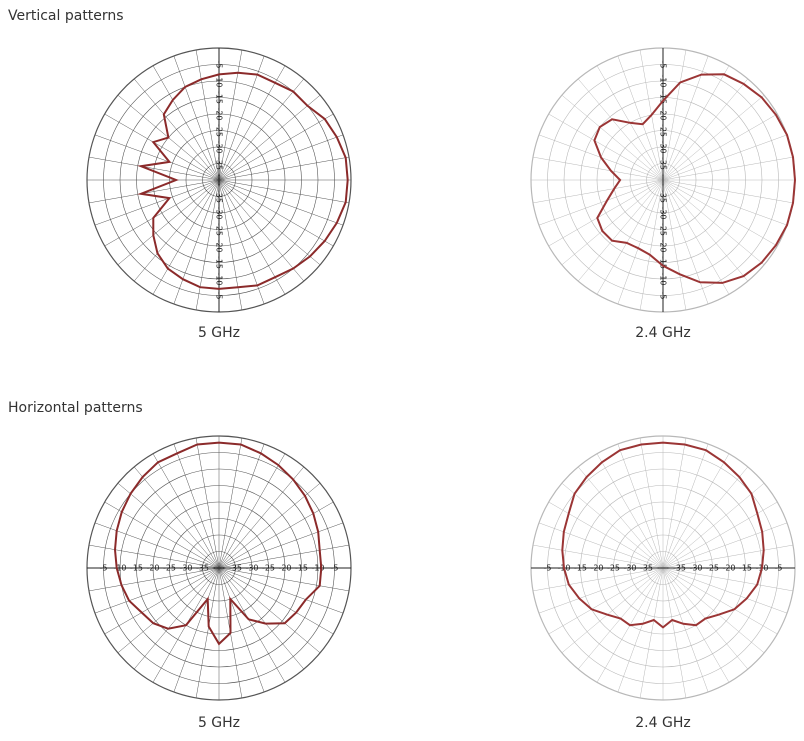 The height and width of the screenshot is (741, 804). I want to click on section-heading: Horizontal patterns, so click(75, 408).